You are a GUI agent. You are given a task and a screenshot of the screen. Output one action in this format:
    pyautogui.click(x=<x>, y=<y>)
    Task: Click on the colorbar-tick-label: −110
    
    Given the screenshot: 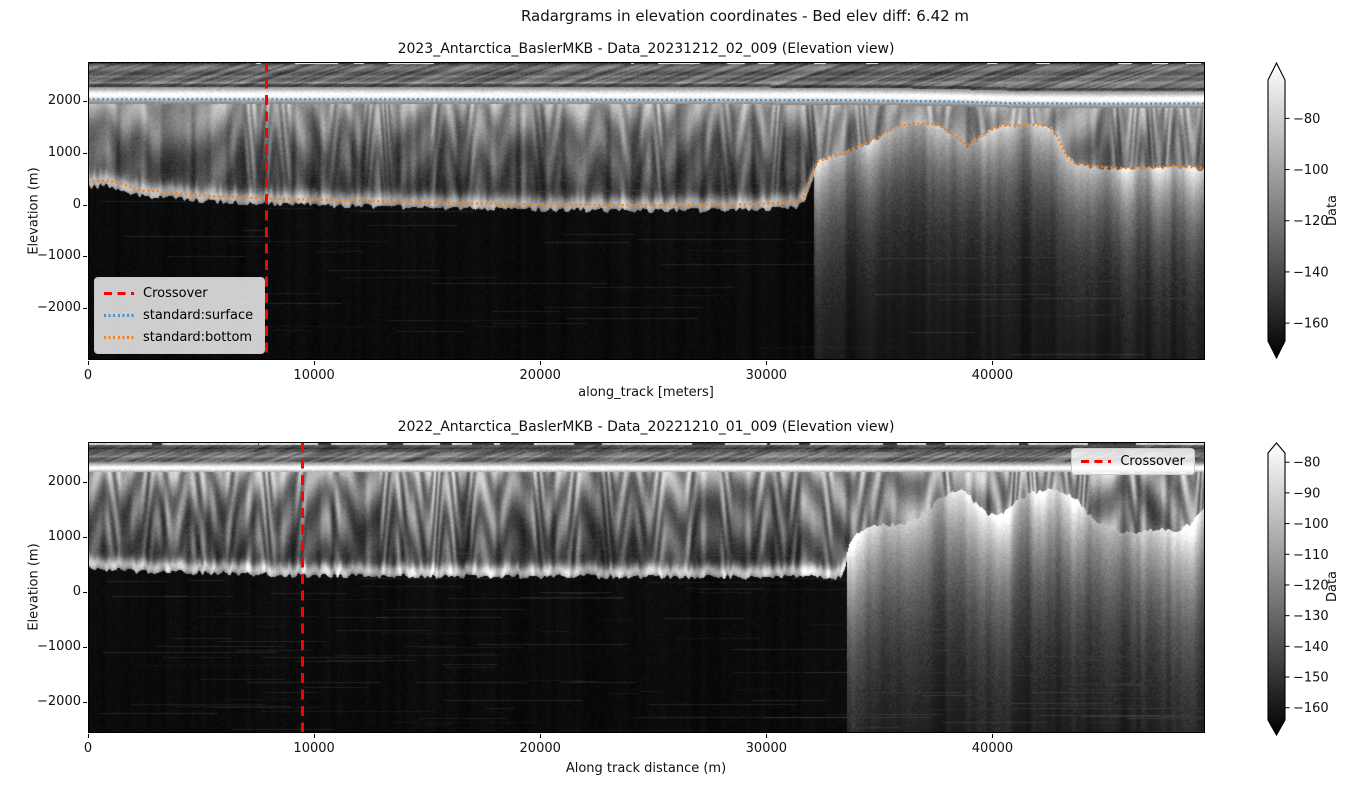 What is the action you would take?
    pyautogui.click(x=1311, y=555)
    